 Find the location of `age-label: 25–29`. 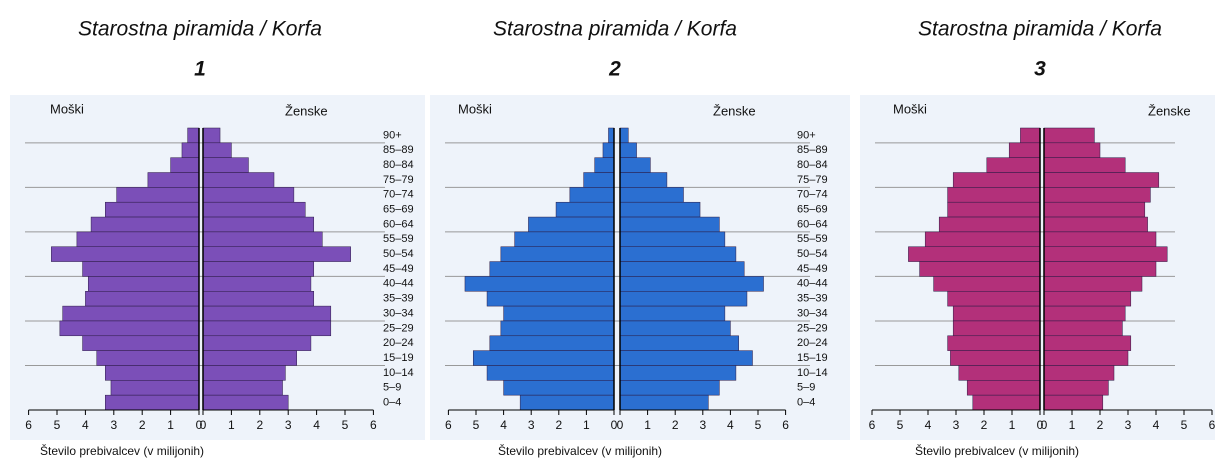

age-label: 25–29 is located at coordinates (398, 328).